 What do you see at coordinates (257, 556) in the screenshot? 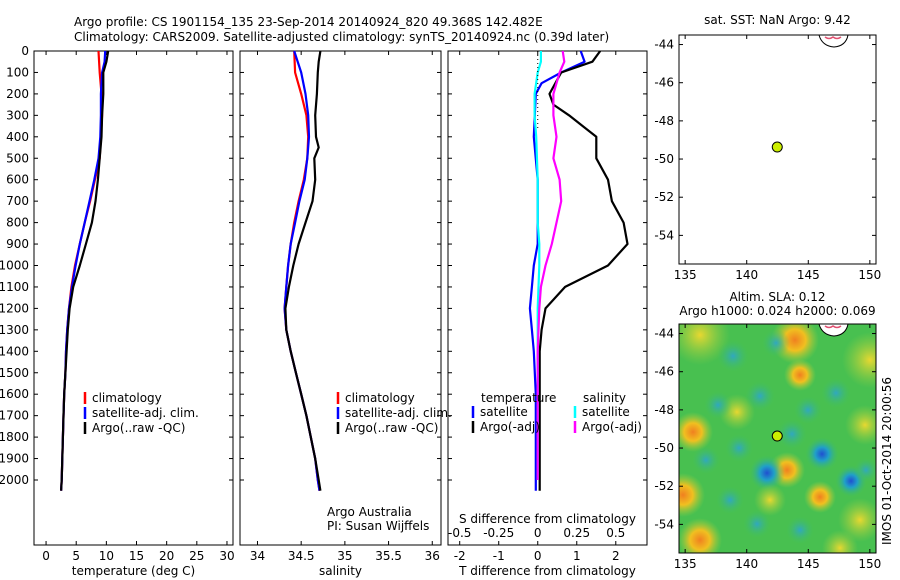
I see `salinity-xtick-label: 34` at bounding box center [257, 556].